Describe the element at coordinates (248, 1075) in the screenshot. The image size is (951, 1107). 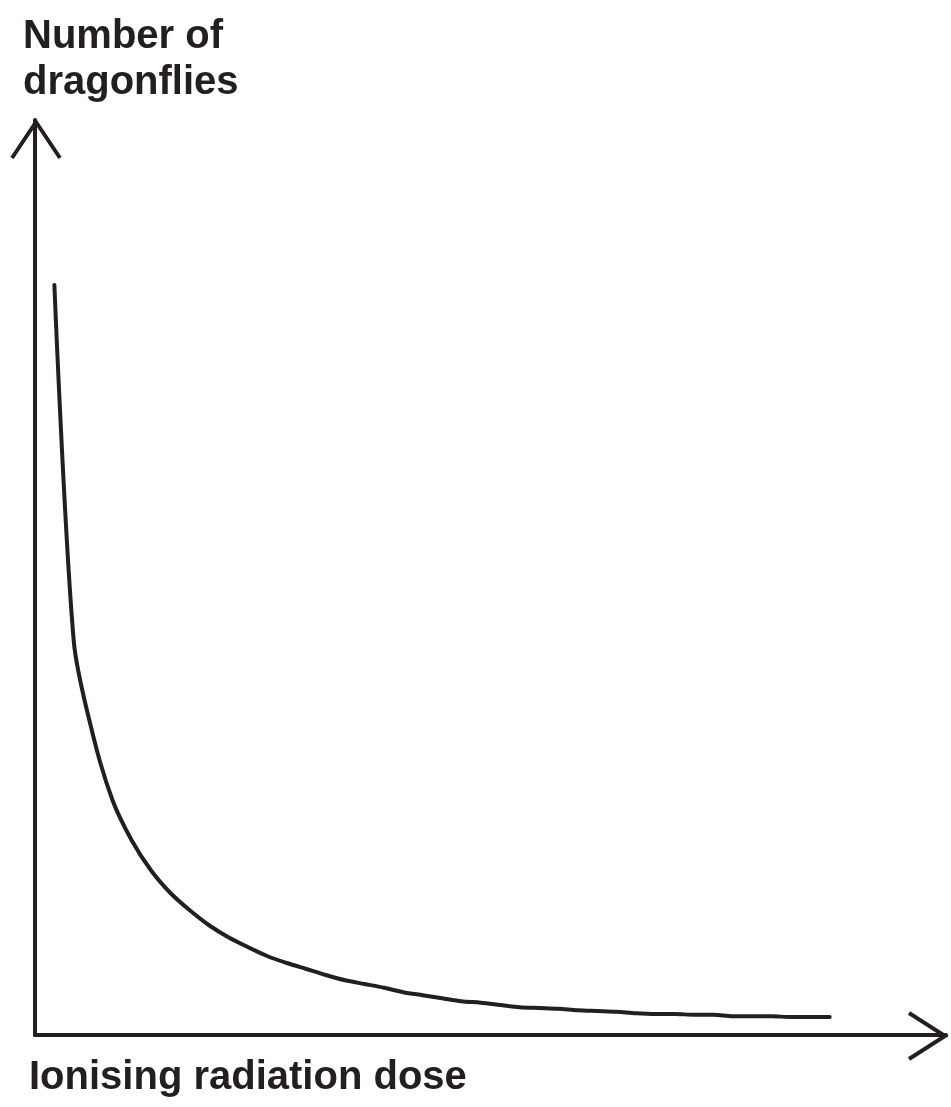
I see `x-axis-title: Ionising radiation dose` at that location.